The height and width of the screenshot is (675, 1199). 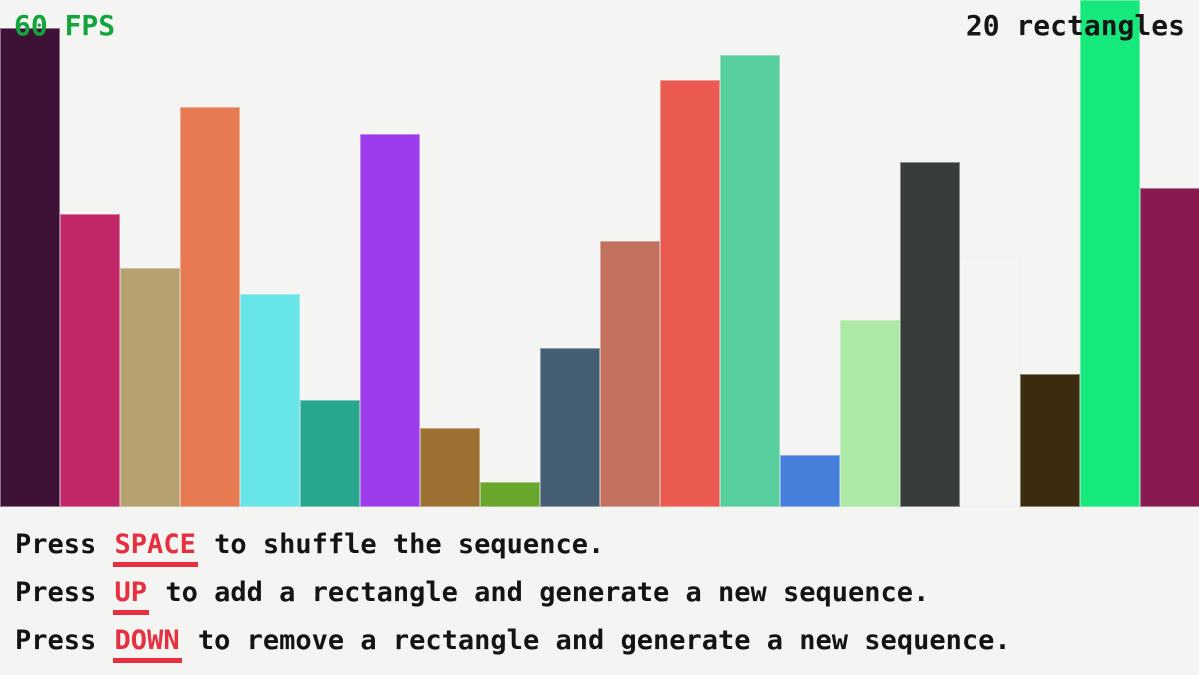 I want to click on key-down: DOWN, so click(x=147, y=644).